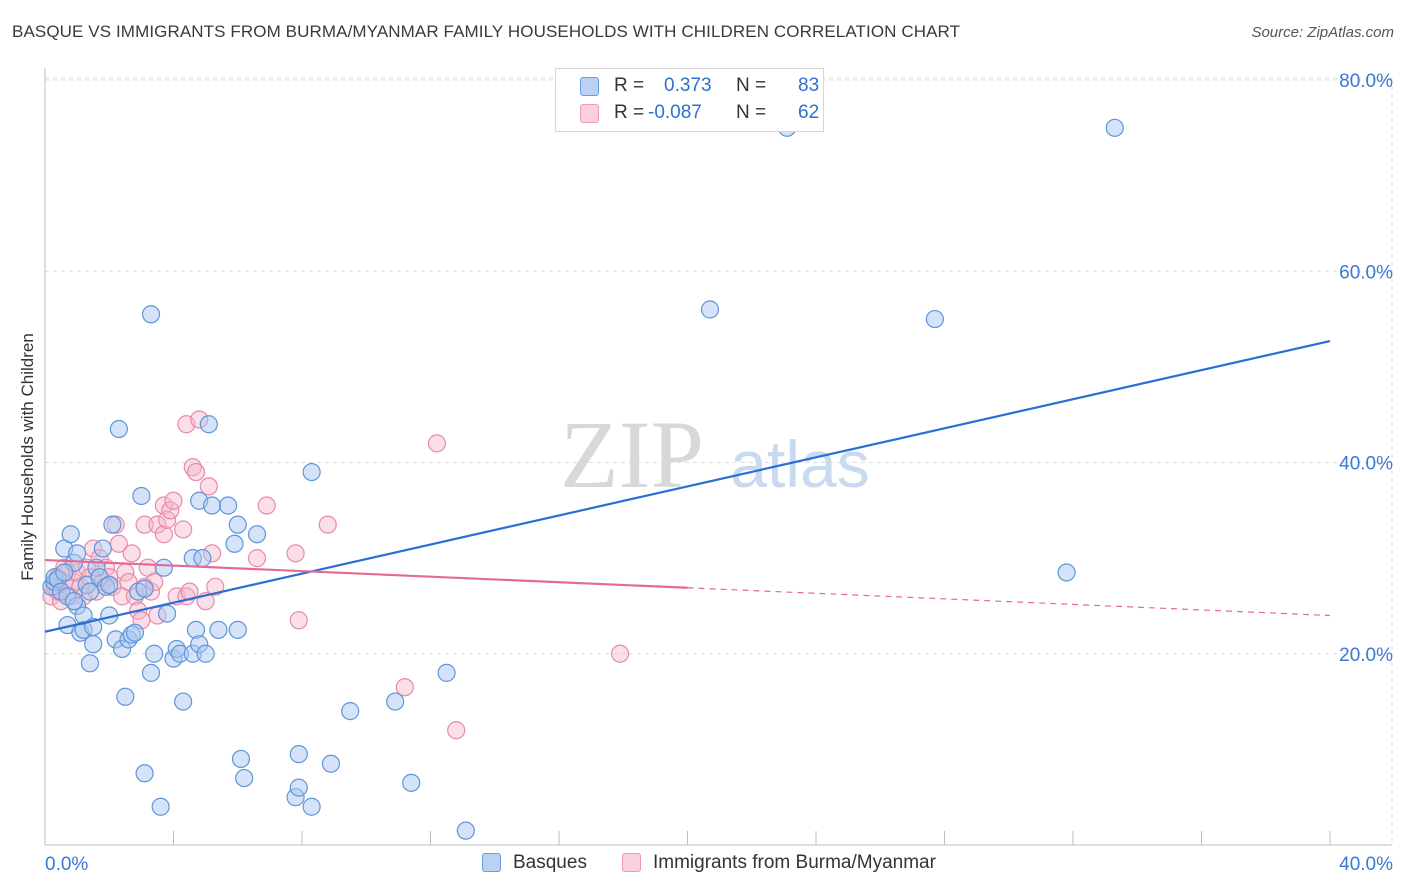  I want to click on watermark-atlas: atlas, so click(799, 464).